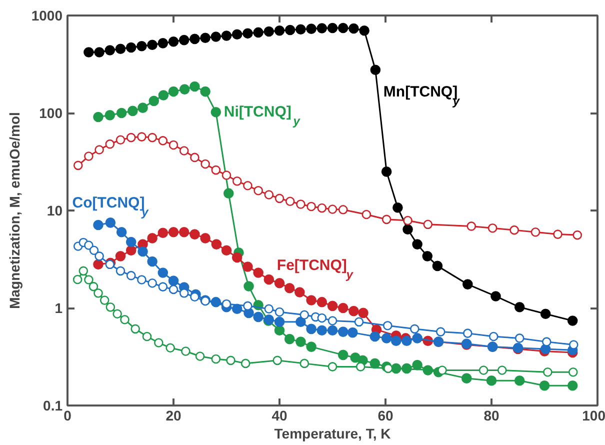 The width and height of the screenshot is (605, 445). What do you see at coordinates (51, 113) in the screenshot?
I see `y-tick-label: 100` at bounding box center [51, 113].